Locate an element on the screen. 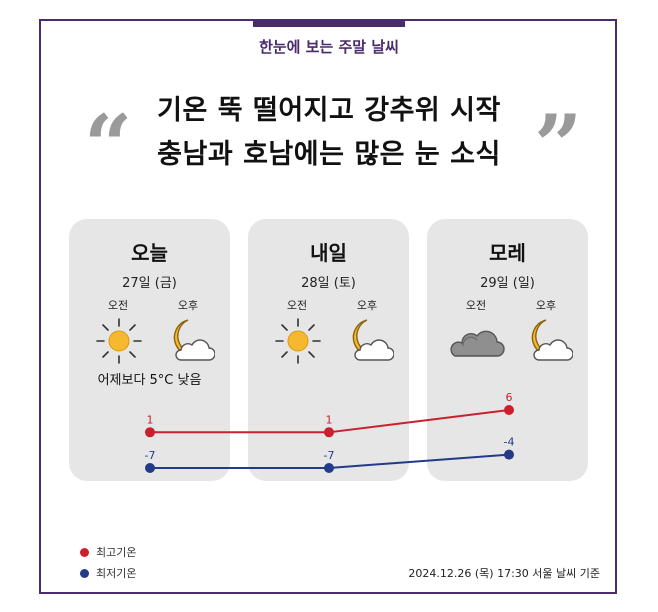 The width and height of the screenshot is (658, 612). subtitle: 한눈에 보는 주말 날씨 is located at coordinates (329, 47).